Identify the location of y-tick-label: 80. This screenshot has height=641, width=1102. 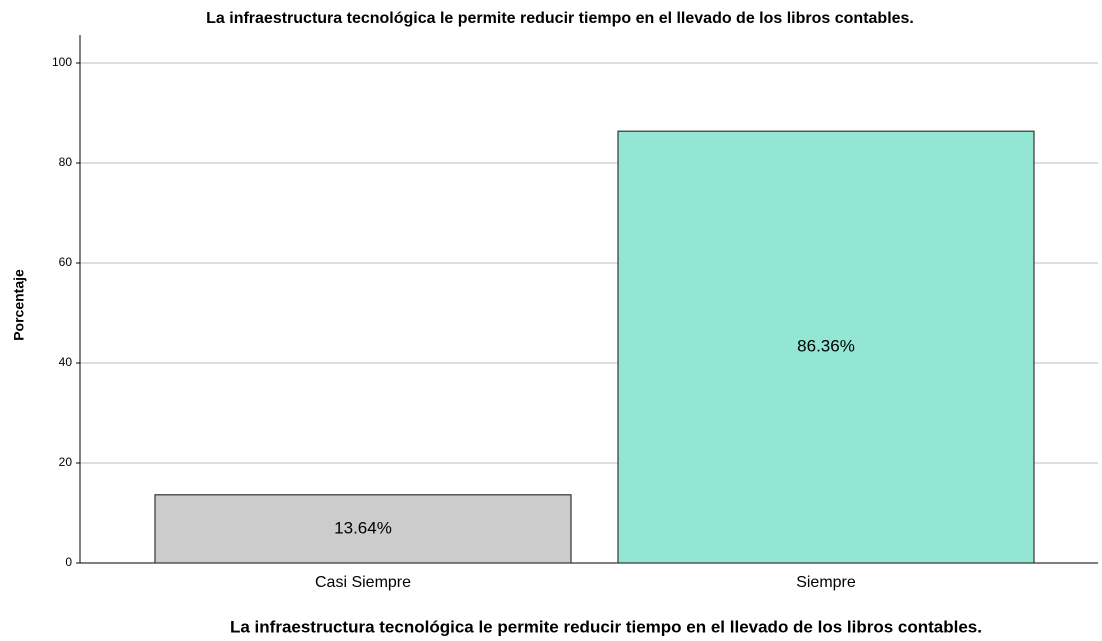
(66, 162).